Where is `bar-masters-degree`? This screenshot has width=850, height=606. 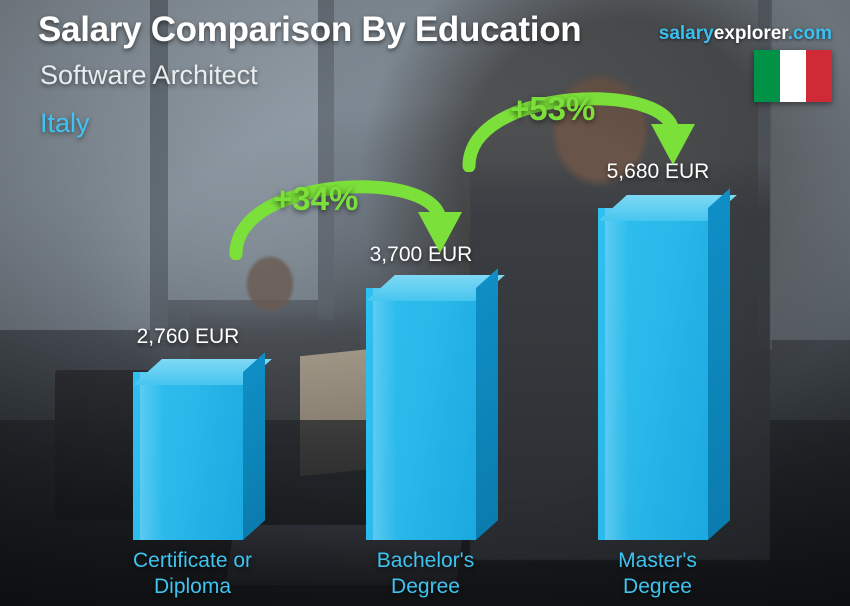 bar-masters-degree is located at coordinates (667, 364).